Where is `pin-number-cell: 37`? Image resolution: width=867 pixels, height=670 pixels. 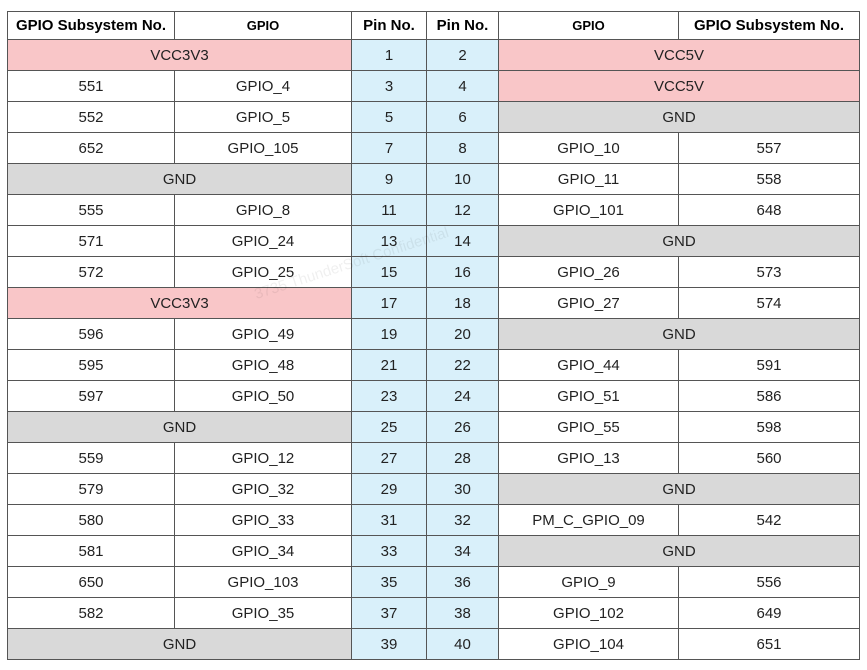
pin-number-cell: 37 is located at coordinates (389, 613).